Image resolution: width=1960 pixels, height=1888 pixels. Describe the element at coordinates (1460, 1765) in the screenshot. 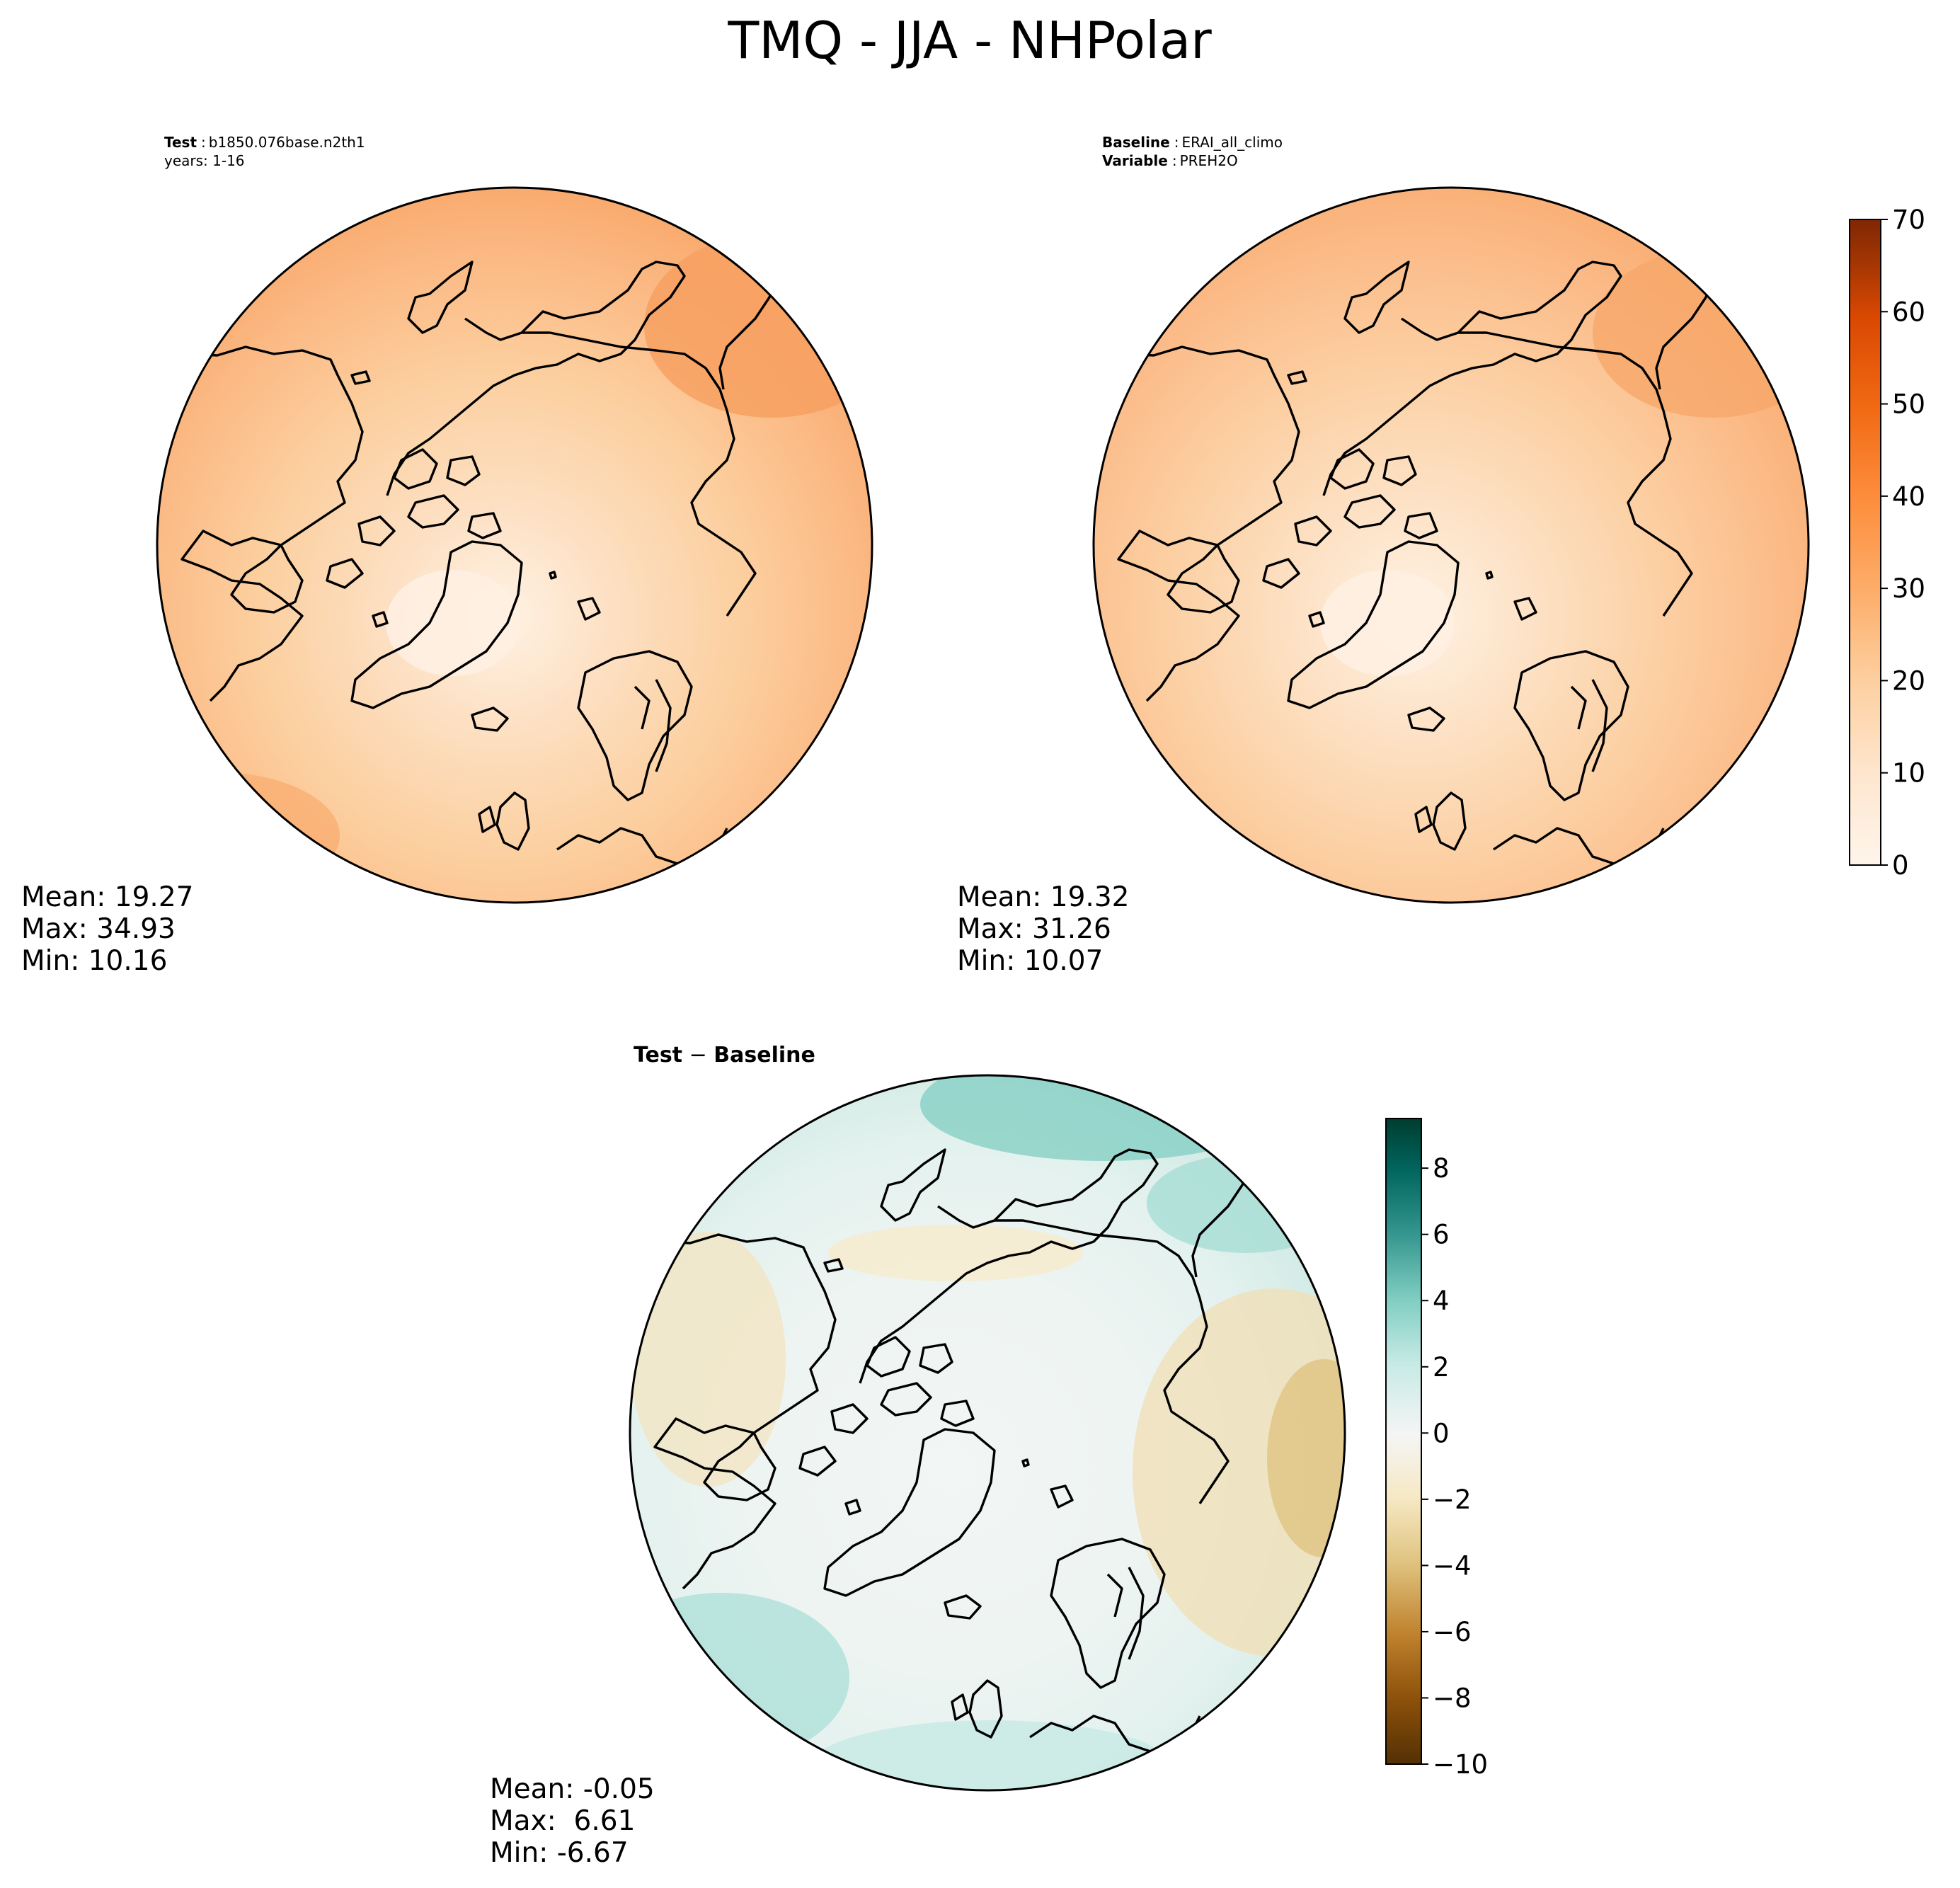

I see `diff-colorbar-tick-label: −10` at that location.